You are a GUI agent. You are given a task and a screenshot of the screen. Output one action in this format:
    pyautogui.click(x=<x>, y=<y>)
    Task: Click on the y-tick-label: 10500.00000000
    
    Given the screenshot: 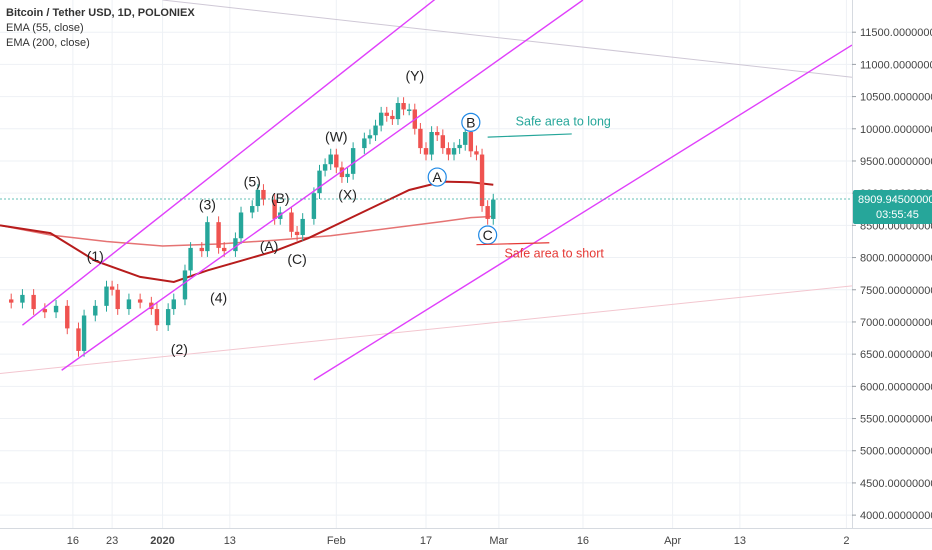 What is the action you would take?
    pyautogui.click(x=896, y=98)
    